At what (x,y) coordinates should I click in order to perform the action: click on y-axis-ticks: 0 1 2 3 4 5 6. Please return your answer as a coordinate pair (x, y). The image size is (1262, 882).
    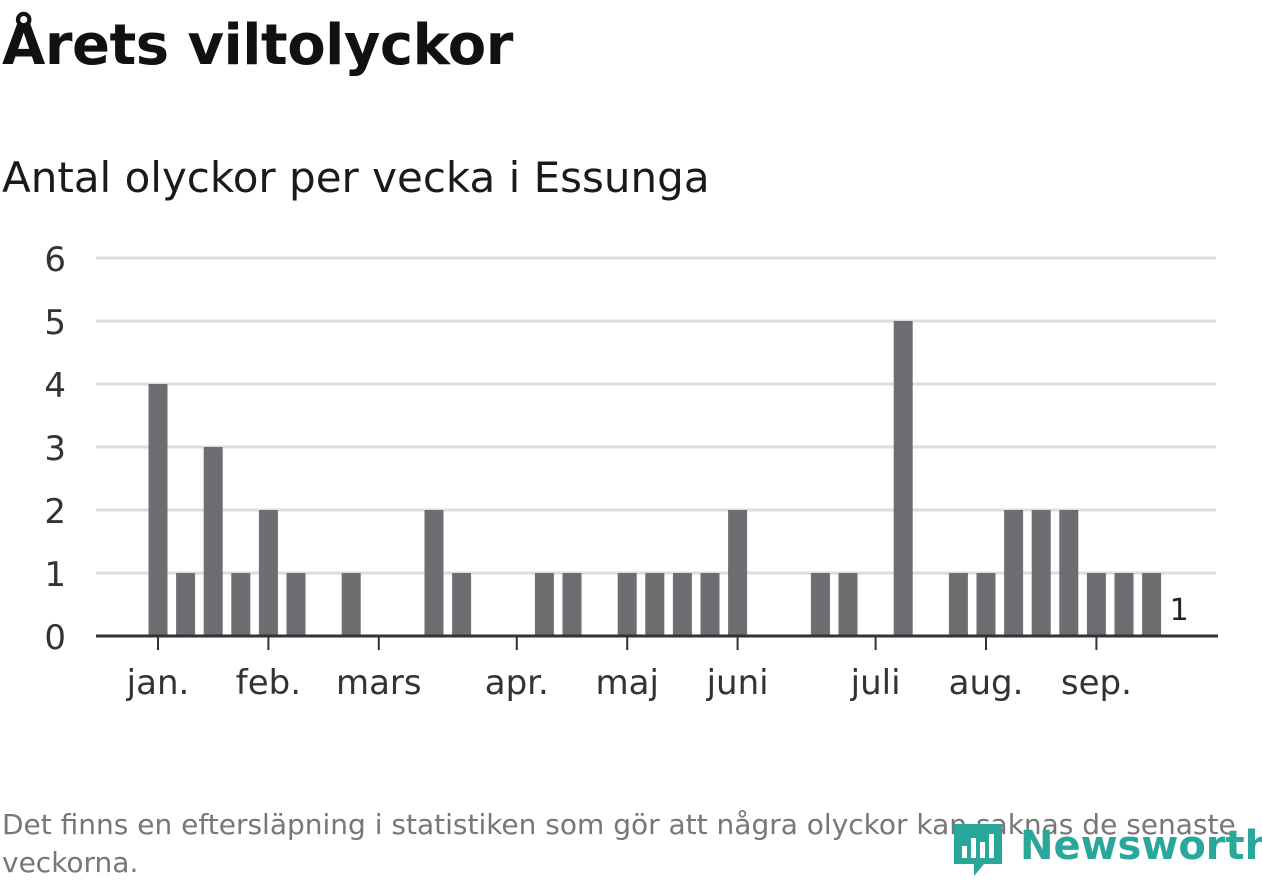
    Looking at the image, I should click on (55, 449).